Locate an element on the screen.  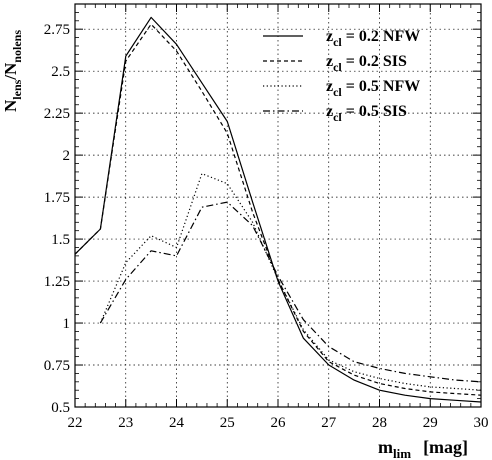
y-tick-label: 2 is located at coordinates (67, 156).